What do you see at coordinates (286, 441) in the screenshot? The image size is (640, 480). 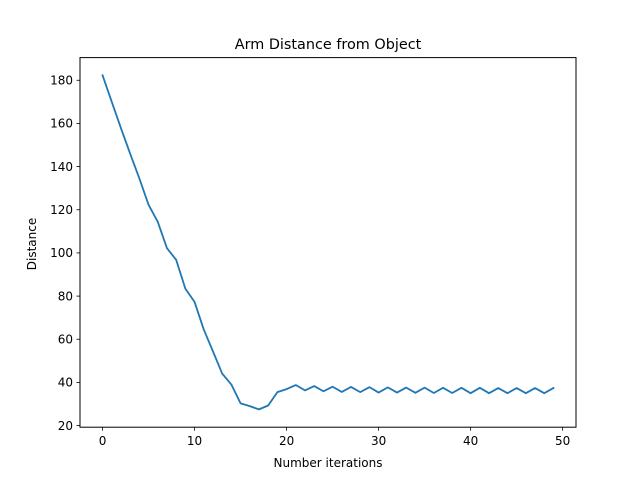 I see `x-tick-label: 20` at bounding box center [286, 441].